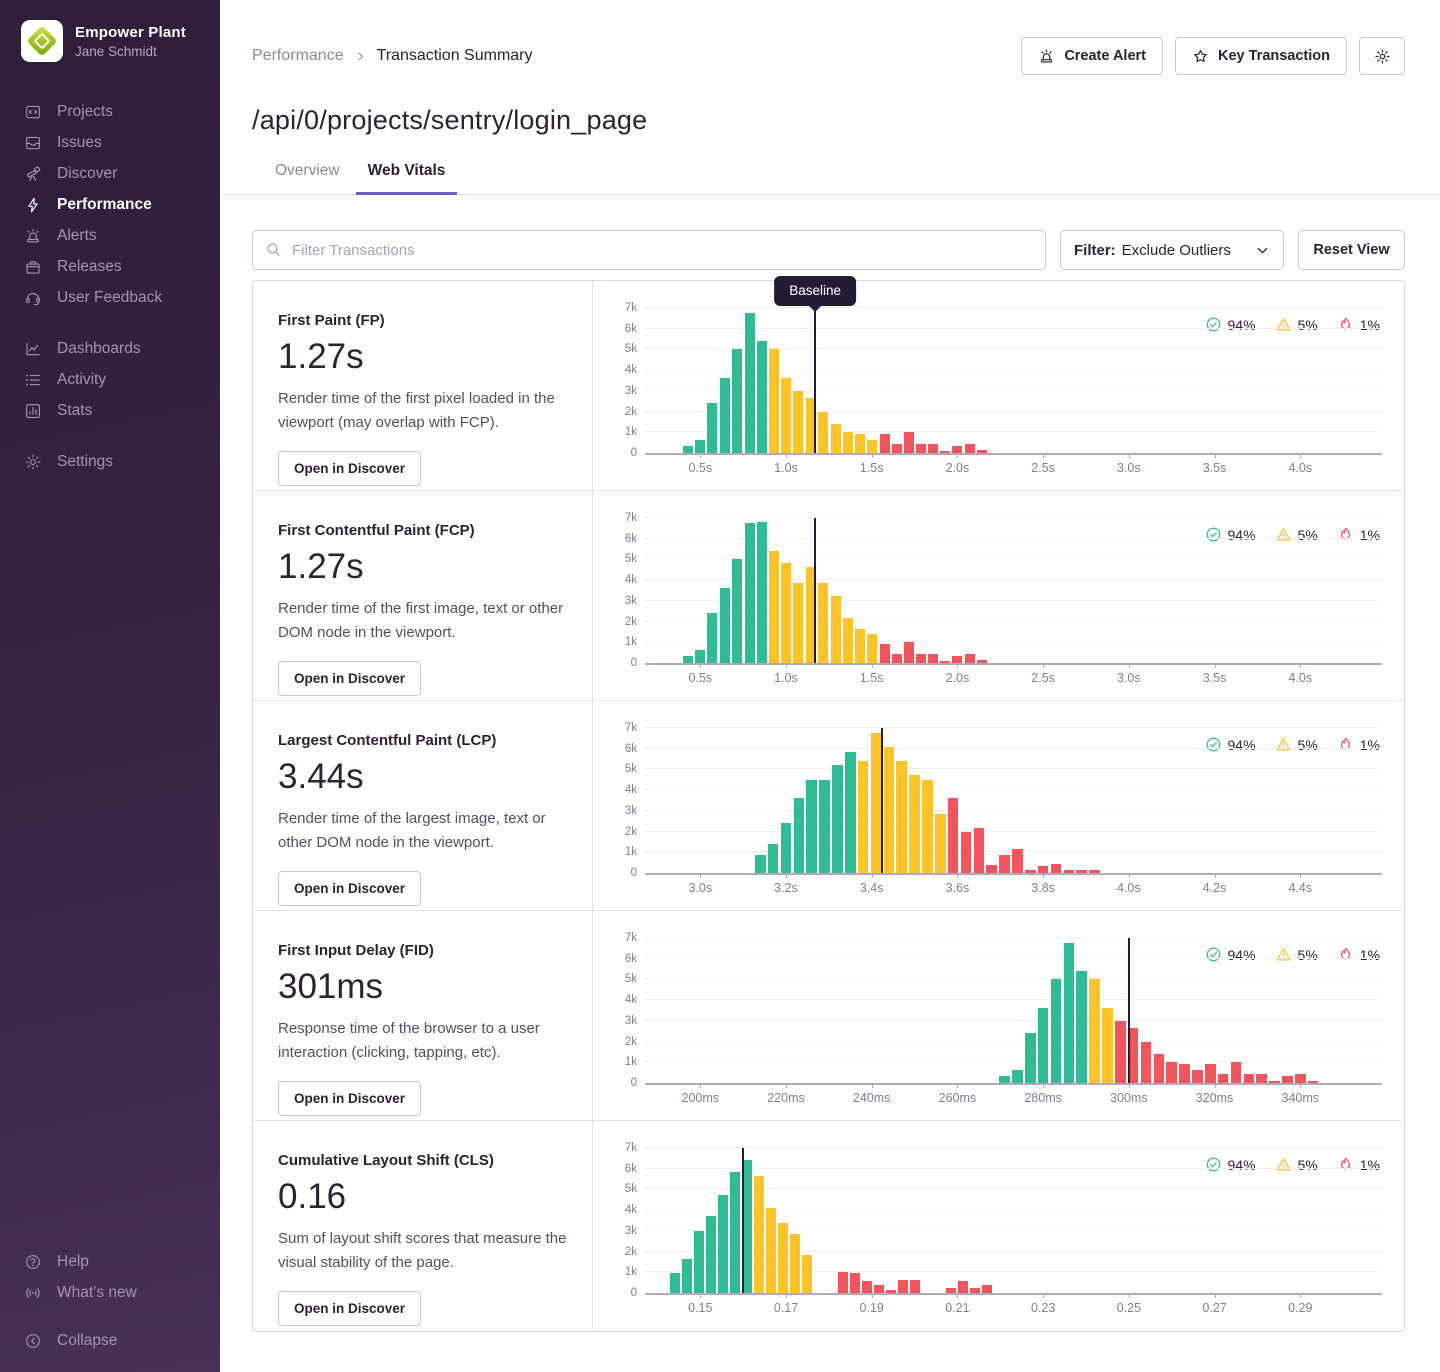  Describe the element at coordinates (110, 31) in the screenshot. I see `org-switcher: Empower Plant Jane Schmidt` at that location.